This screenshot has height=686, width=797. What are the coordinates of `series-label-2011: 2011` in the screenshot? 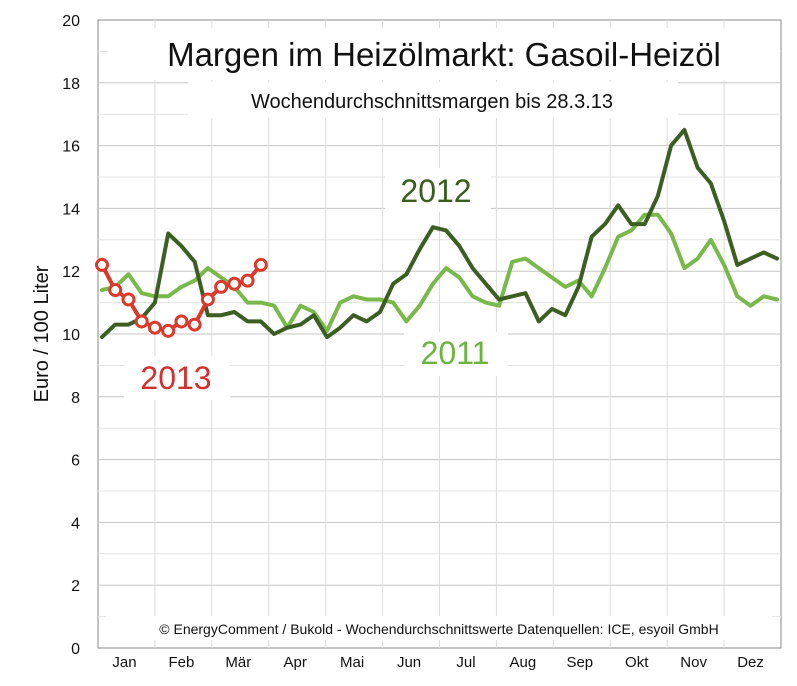 It's located at (455, 353).